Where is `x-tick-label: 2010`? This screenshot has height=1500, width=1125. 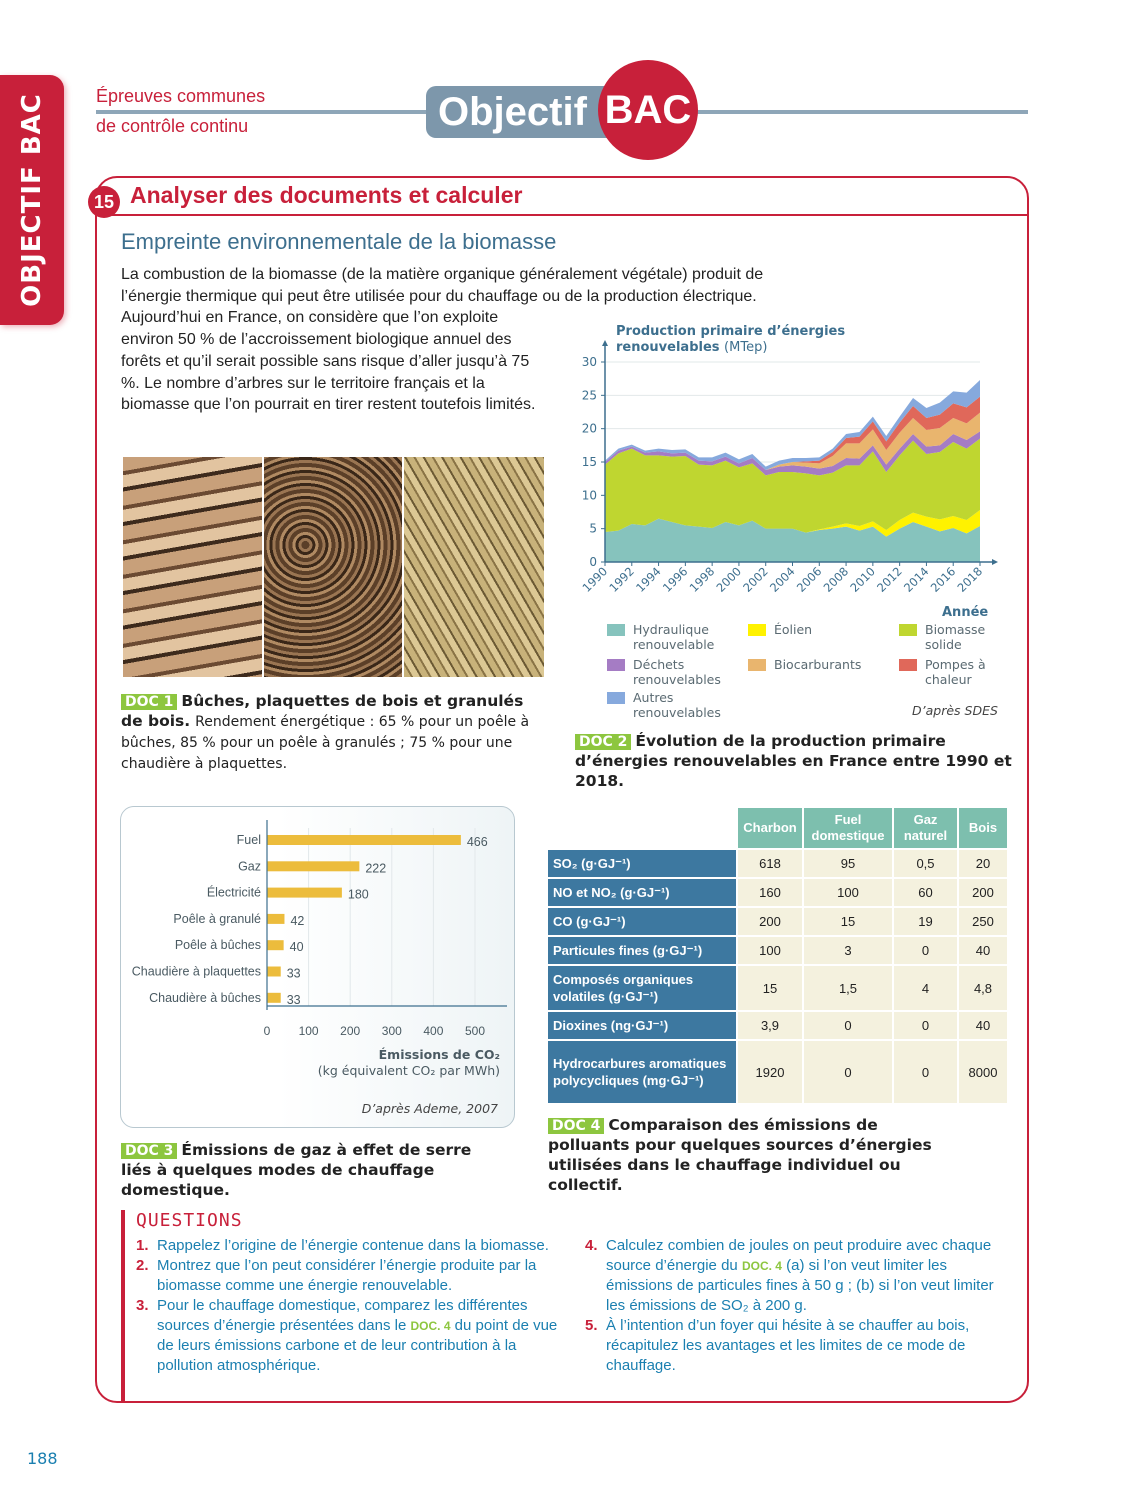
x-tick-label: 2010 is located at coordinates (862, 579).